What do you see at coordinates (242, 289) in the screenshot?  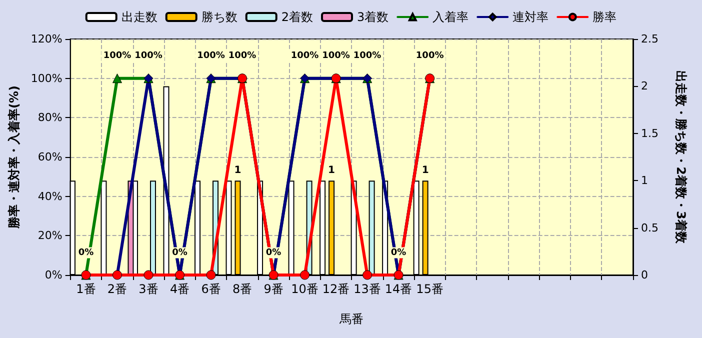 I see `x-tick-label: 8番` at bounding box center [242, 289].